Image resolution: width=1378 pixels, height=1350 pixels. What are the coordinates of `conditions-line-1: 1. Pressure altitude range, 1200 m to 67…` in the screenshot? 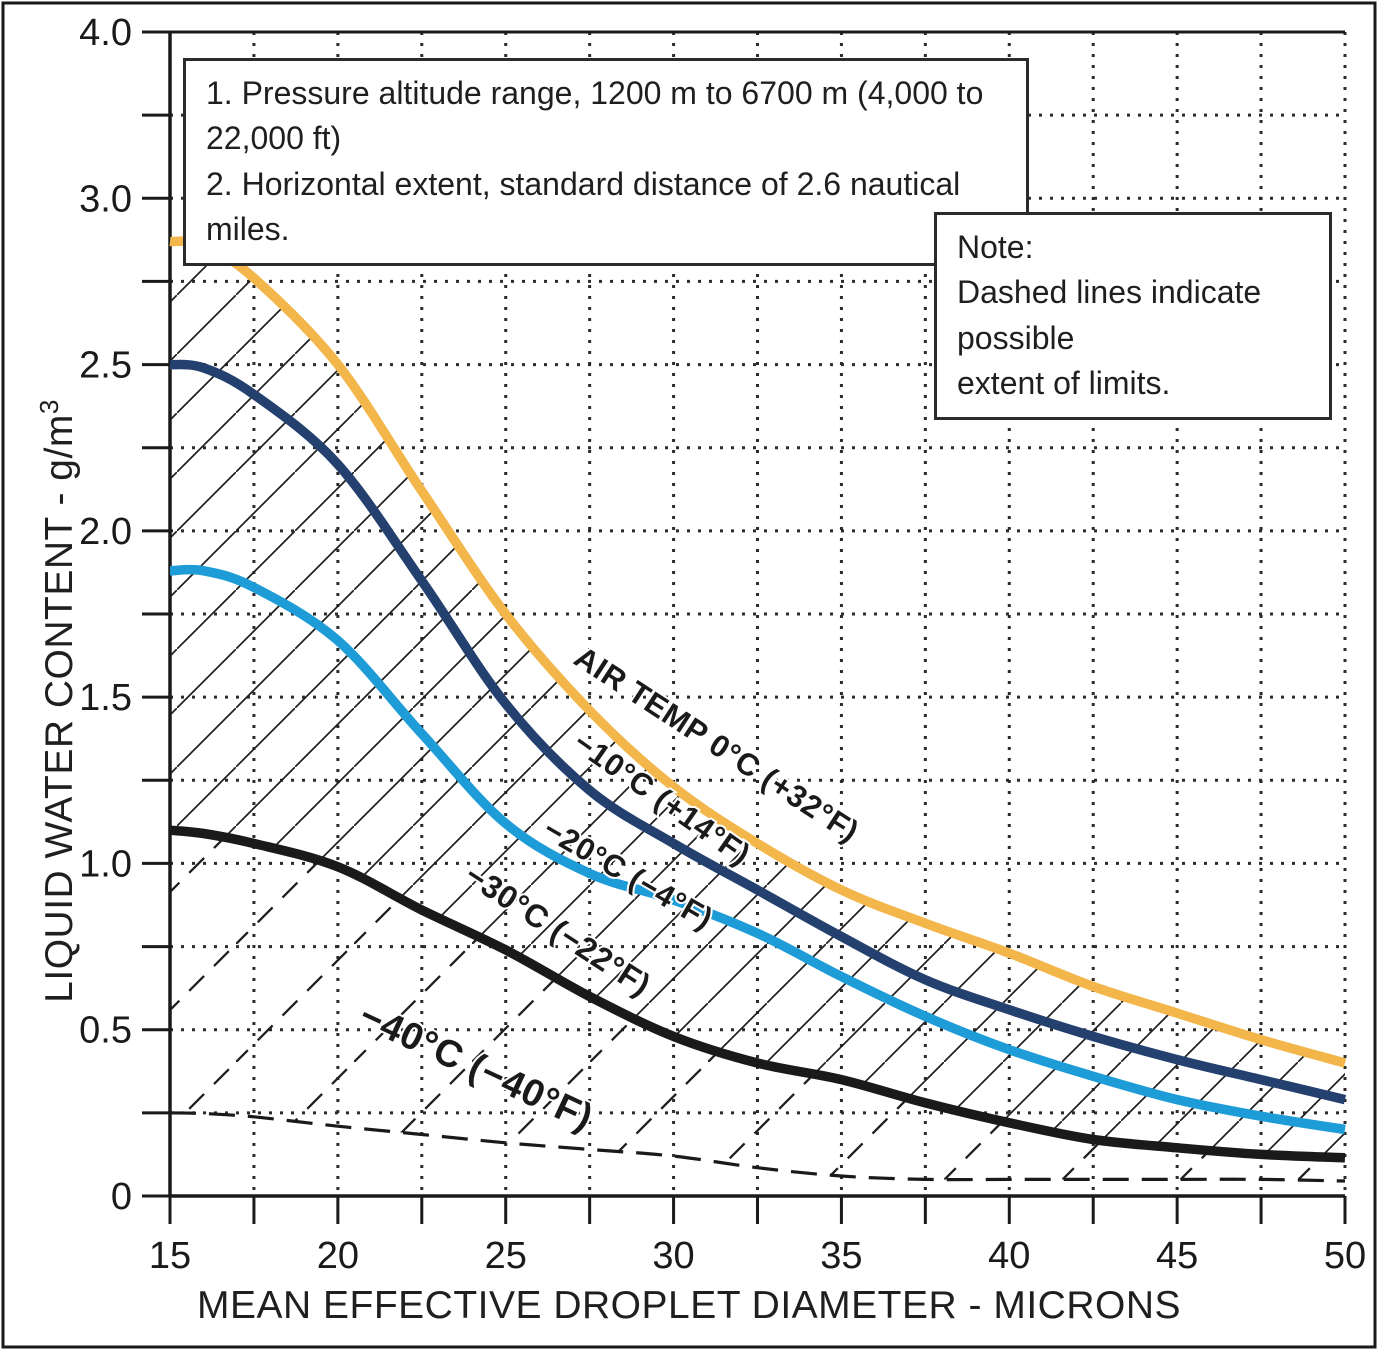 It's located at (595, 116).